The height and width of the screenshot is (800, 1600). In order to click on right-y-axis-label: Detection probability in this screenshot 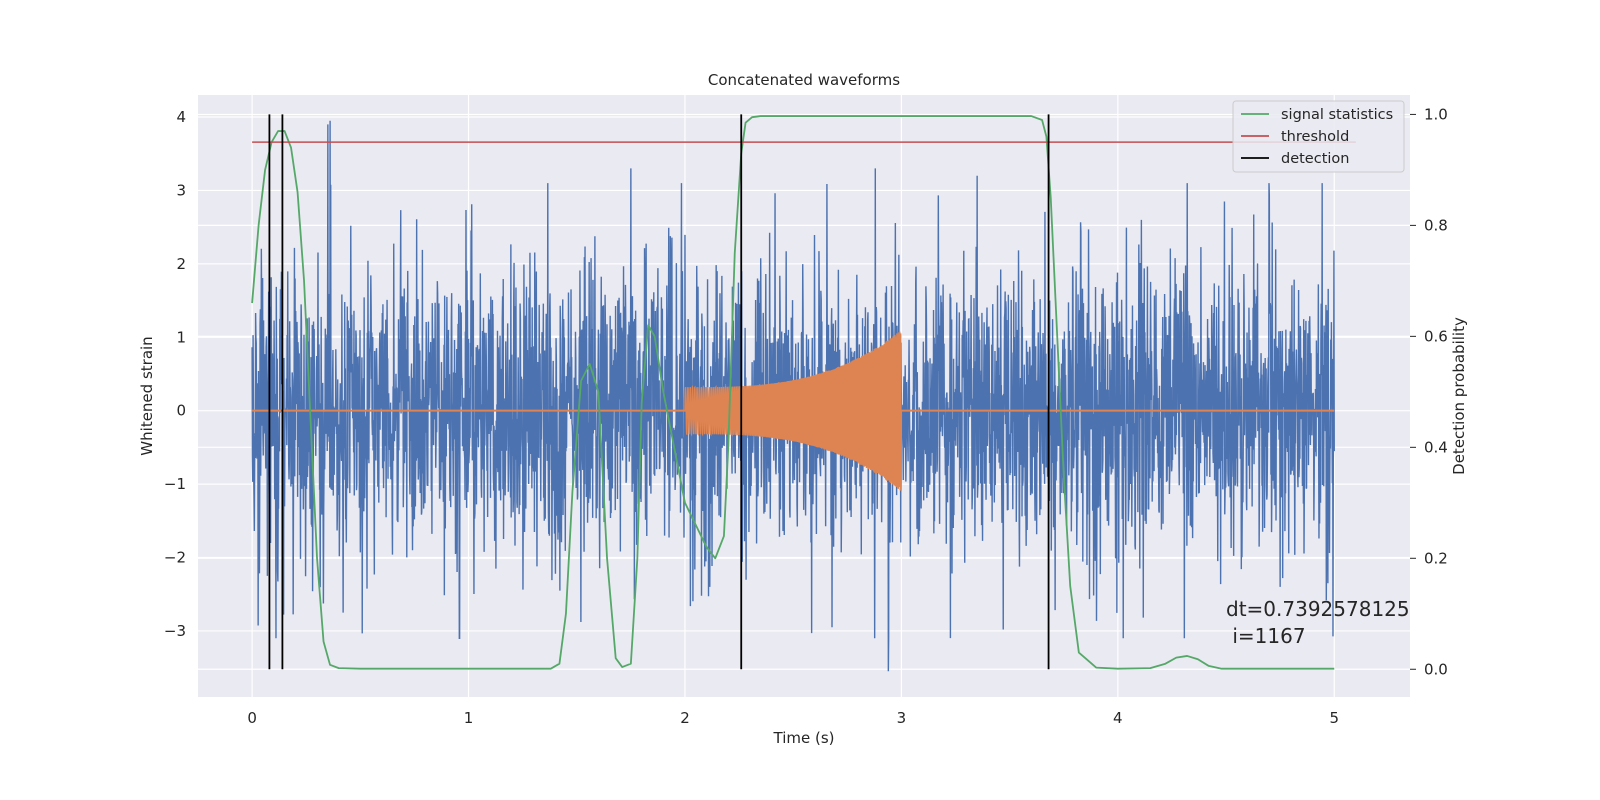, I will do `click(1459, 396)`.